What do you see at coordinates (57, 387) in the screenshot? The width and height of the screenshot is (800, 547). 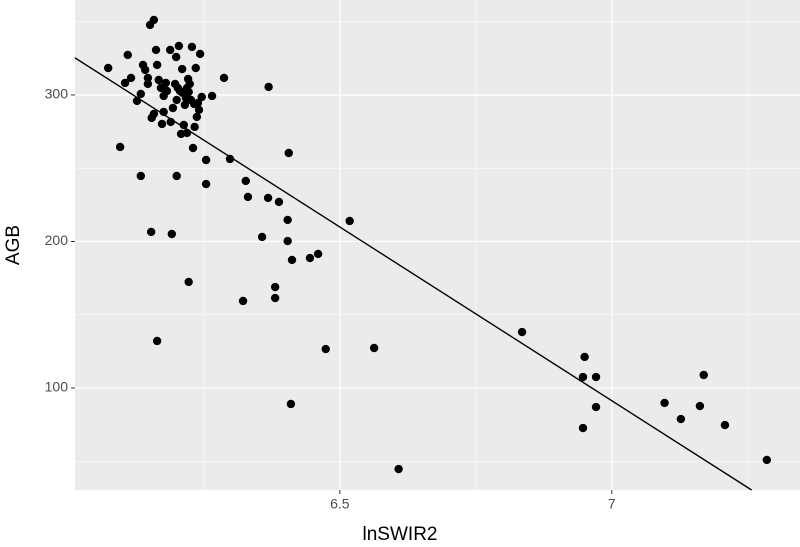 I see `y-tick-label: 100` at bounding box center [57, 387].